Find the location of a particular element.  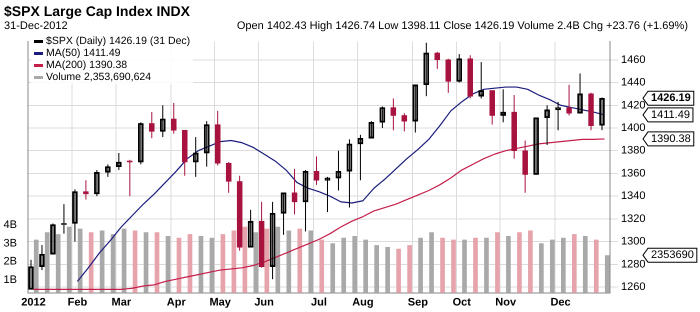

x-tick-label: Sep is located at coordinates (418, 302).